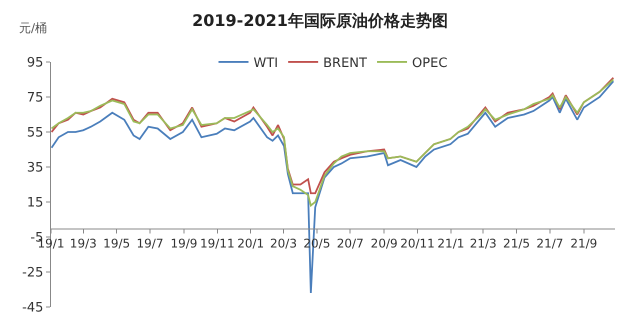 This screenshot has height=332, width=640. Describe the element at coordinates (33, 28) in the screenshot. I see `y-axis-title: 元/桶` at that location.